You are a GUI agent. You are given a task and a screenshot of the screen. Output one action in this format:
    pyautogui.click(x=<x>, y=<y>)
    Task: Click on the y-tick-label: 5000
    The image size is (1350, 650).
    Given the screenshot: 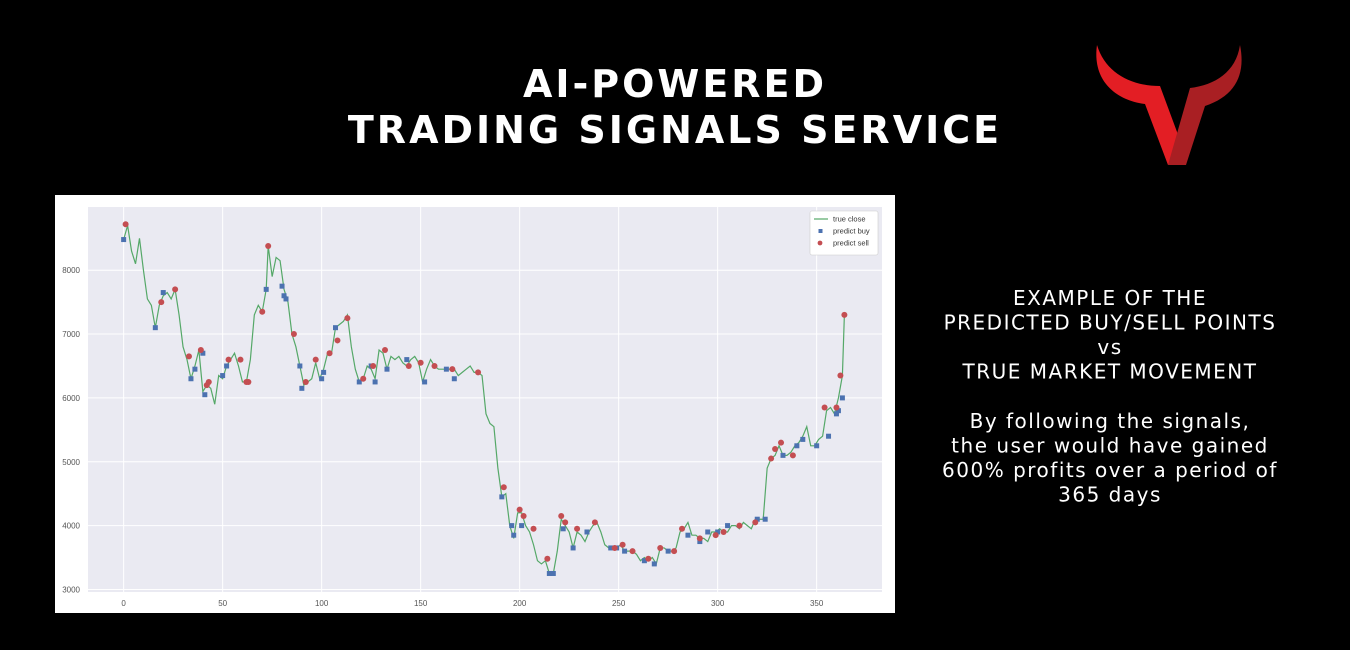 What is the action you would take?
    pyautogui.click(x=71, y=462)
    